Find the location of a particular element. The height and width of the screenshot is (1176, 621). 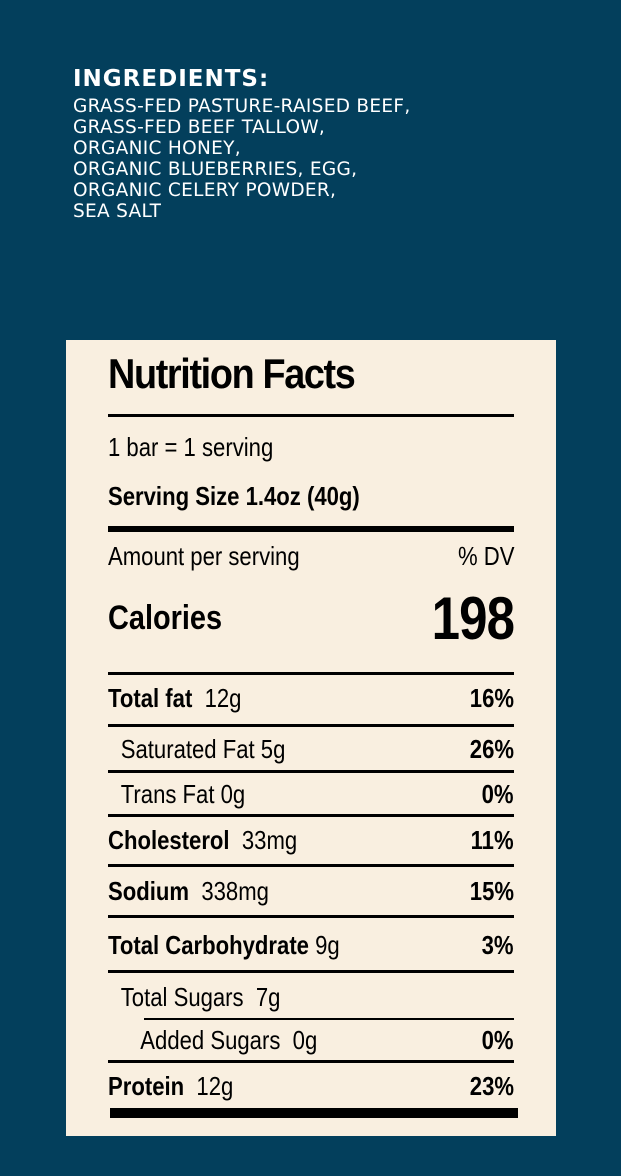

nutrient-amount: 7g is located at coordinates (268, 996).